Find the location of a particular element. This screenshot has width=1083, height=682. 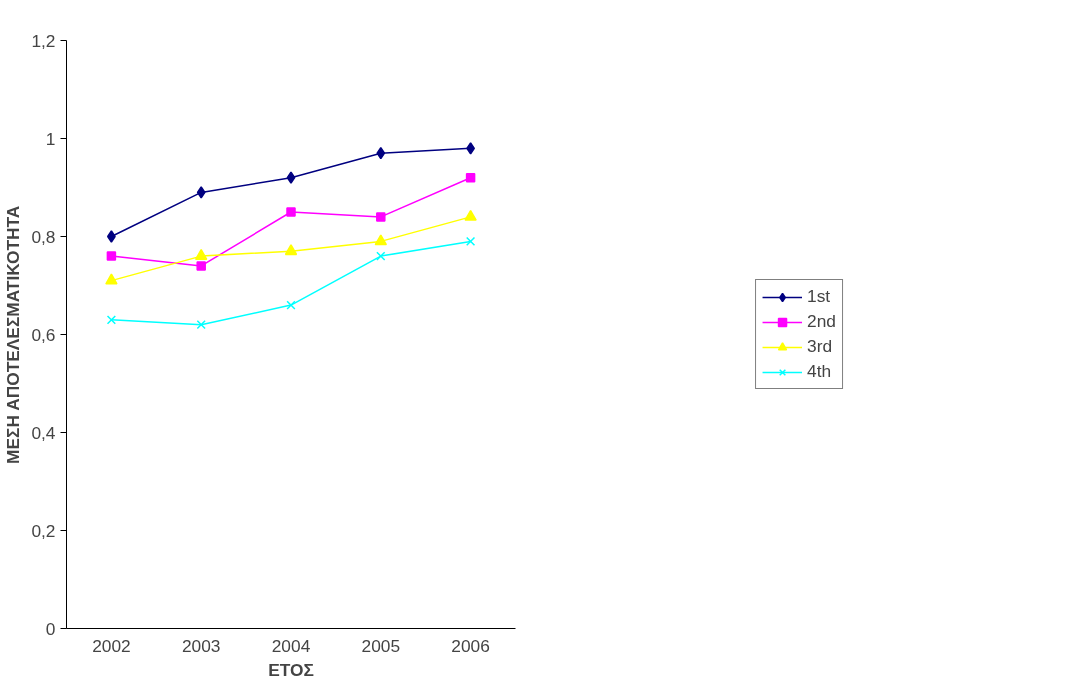

legend-label: 2nd is located at coordinates (821, 321).